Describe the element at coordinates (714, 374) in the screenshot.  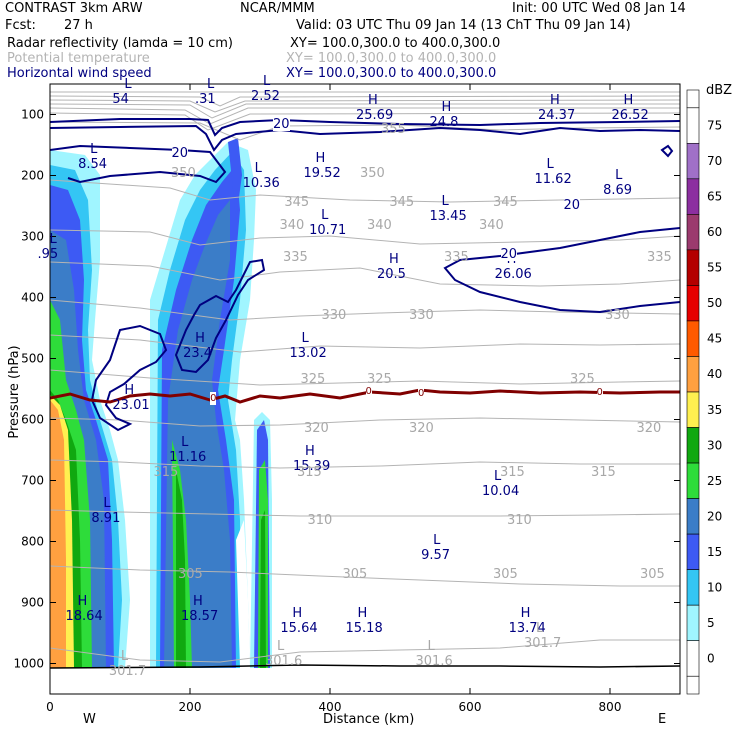
I see `colorbar-label: 40` at that location.